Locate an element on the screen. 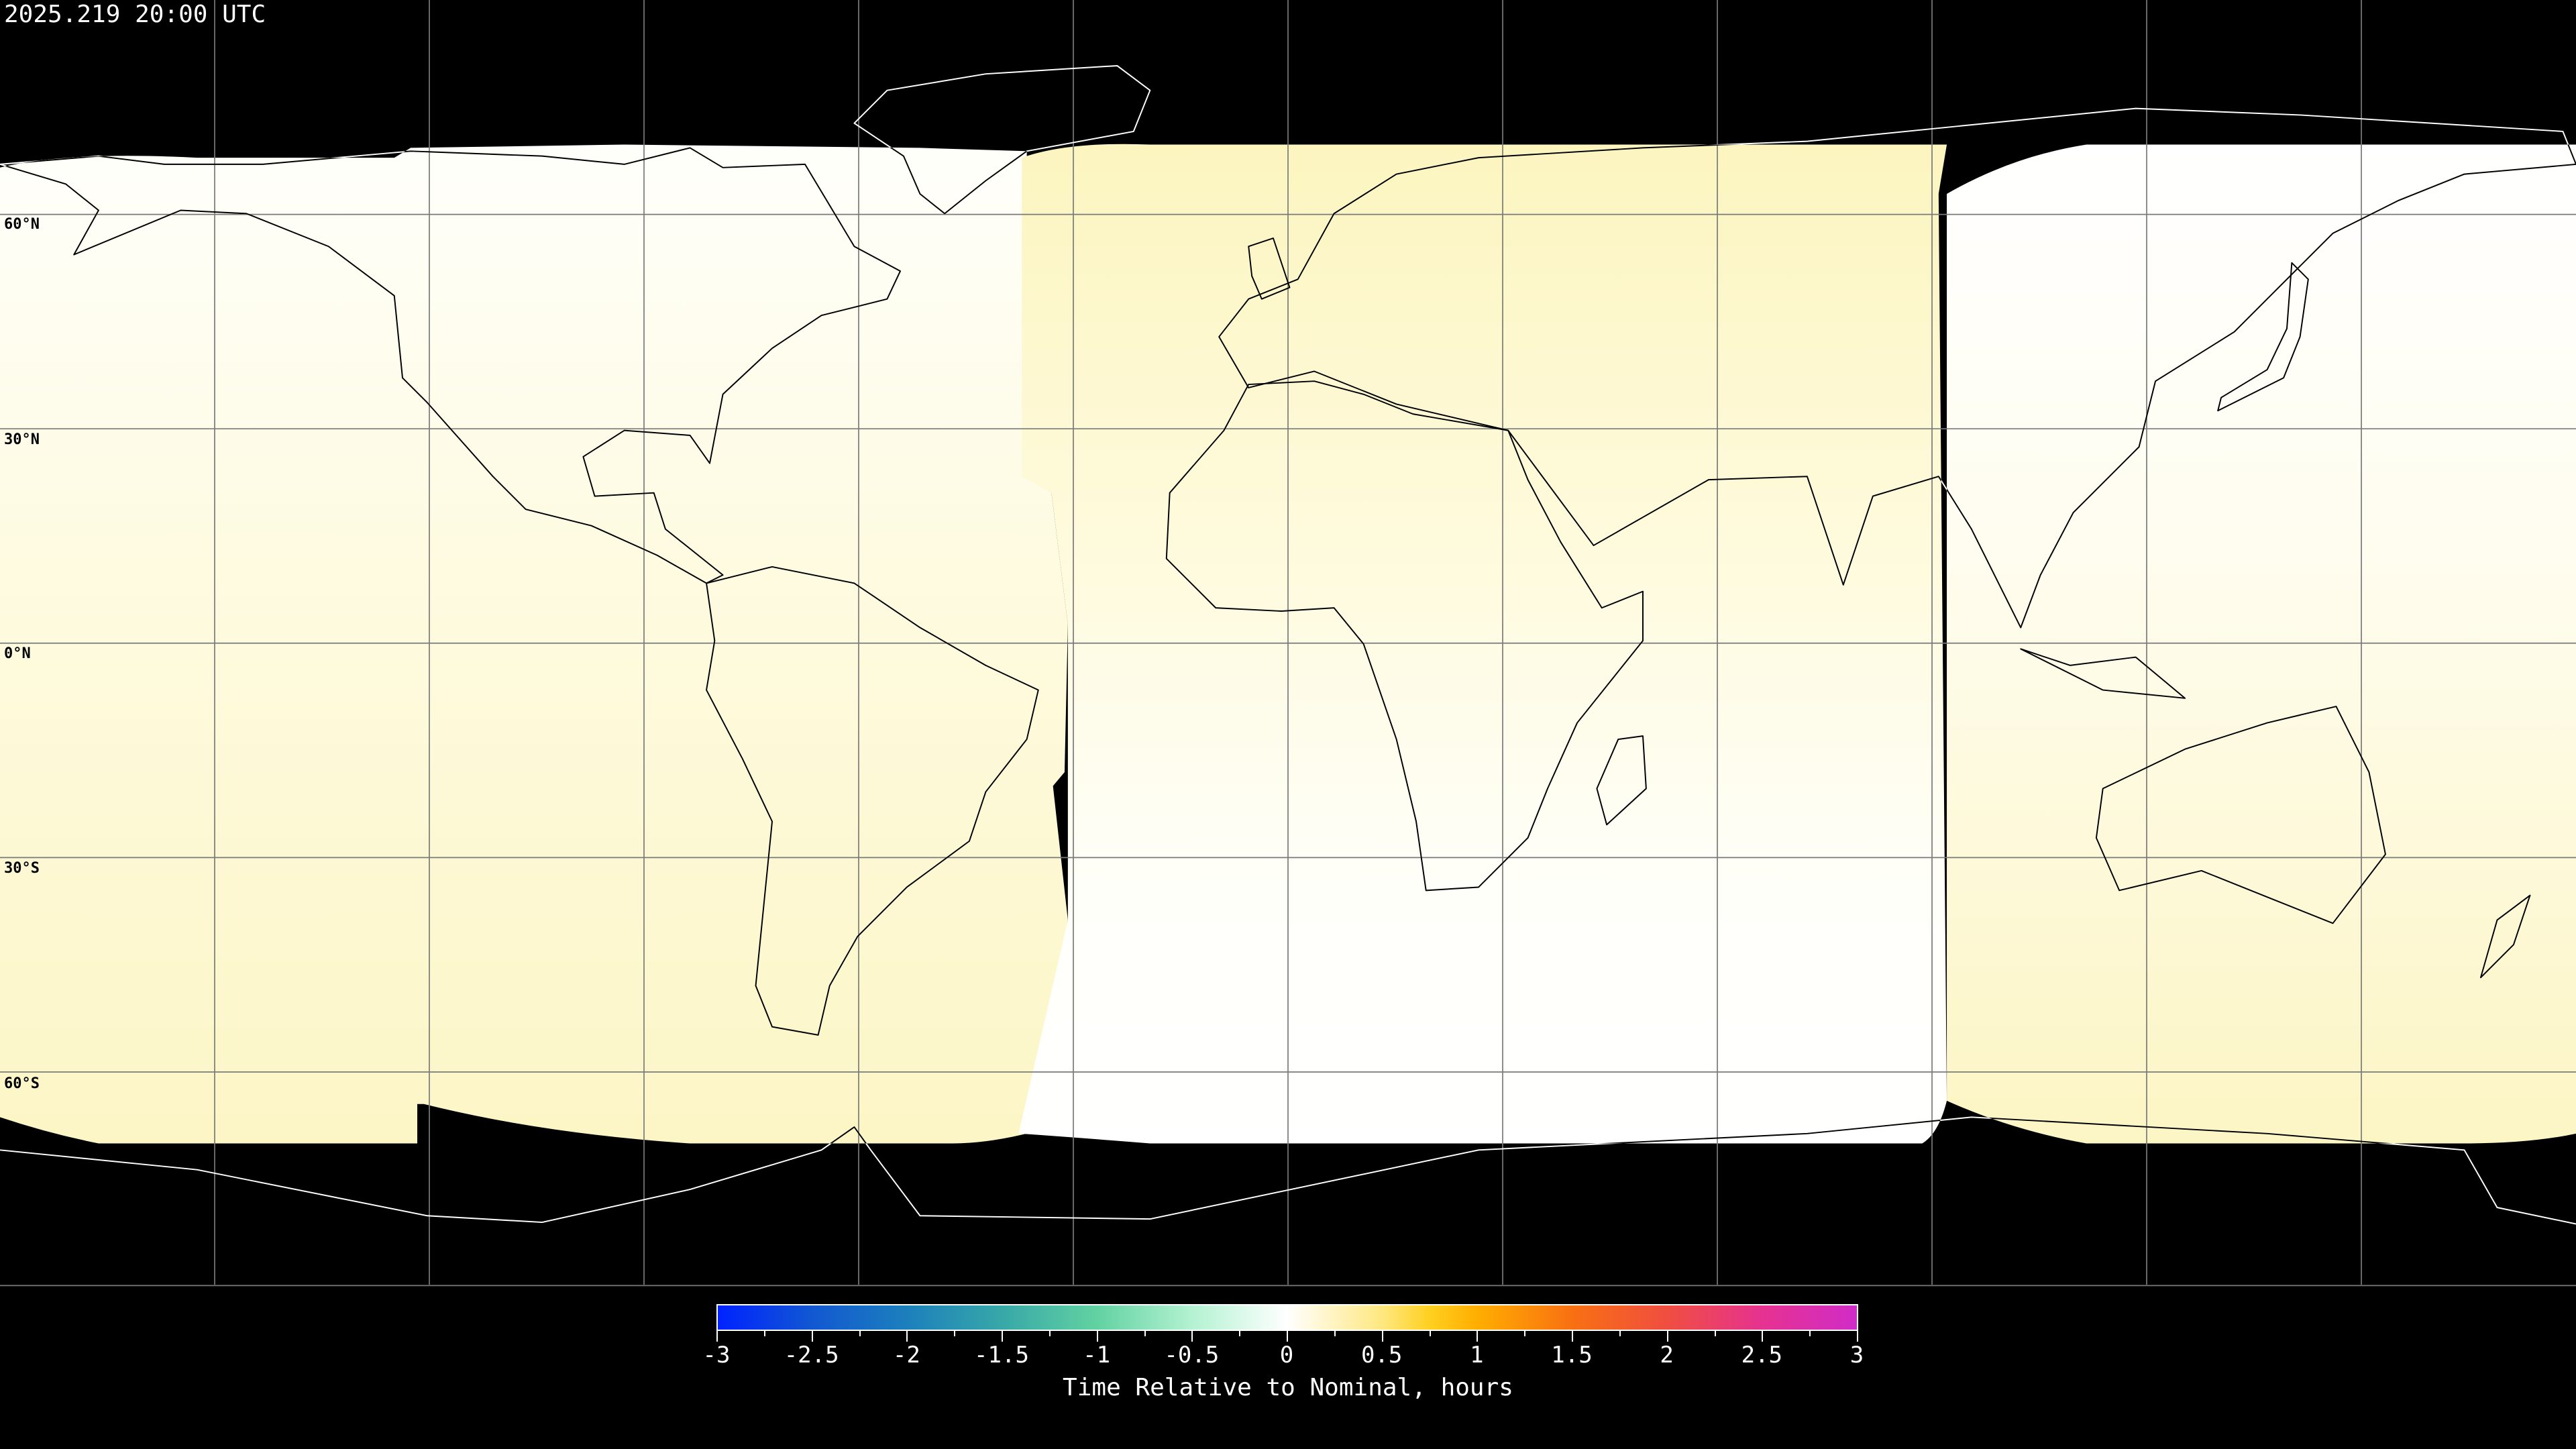  coastline-japan is located at coordinates (2263, 337).